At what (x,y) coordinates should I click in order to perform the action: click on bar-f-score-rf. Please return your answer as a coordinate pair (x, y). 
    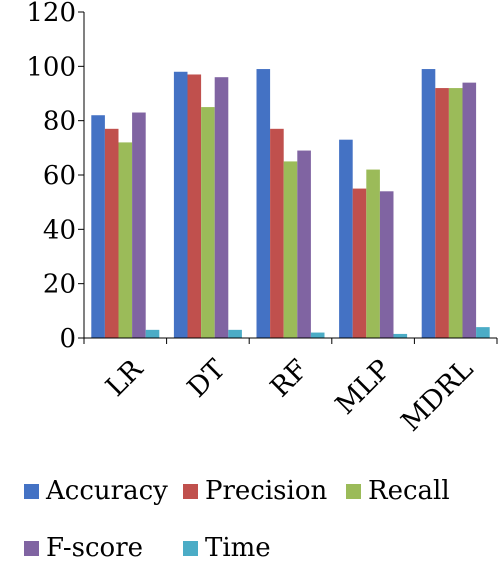
    Looking at the image, I should click on (304, 244).